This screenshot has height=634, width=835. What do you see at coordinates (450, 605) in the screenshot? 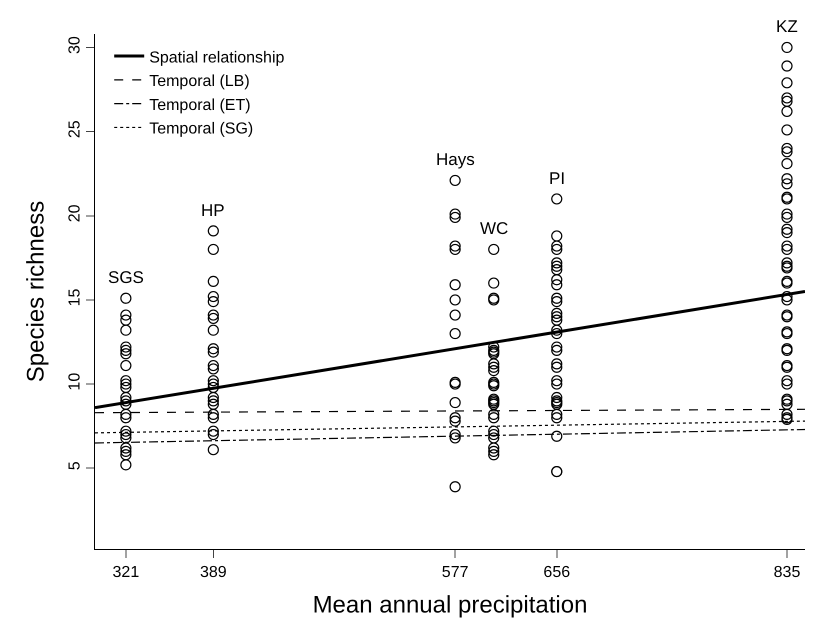
I see `x-axis-title: Mean annual precipitation` at bounding box center [450, 605].